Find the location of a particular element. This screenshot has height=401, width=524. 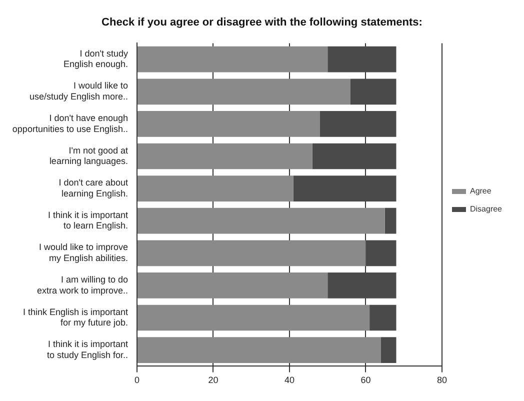

y-tick-label: I don't have enough opportunities to use English.. is located at coordinates (70, 123).